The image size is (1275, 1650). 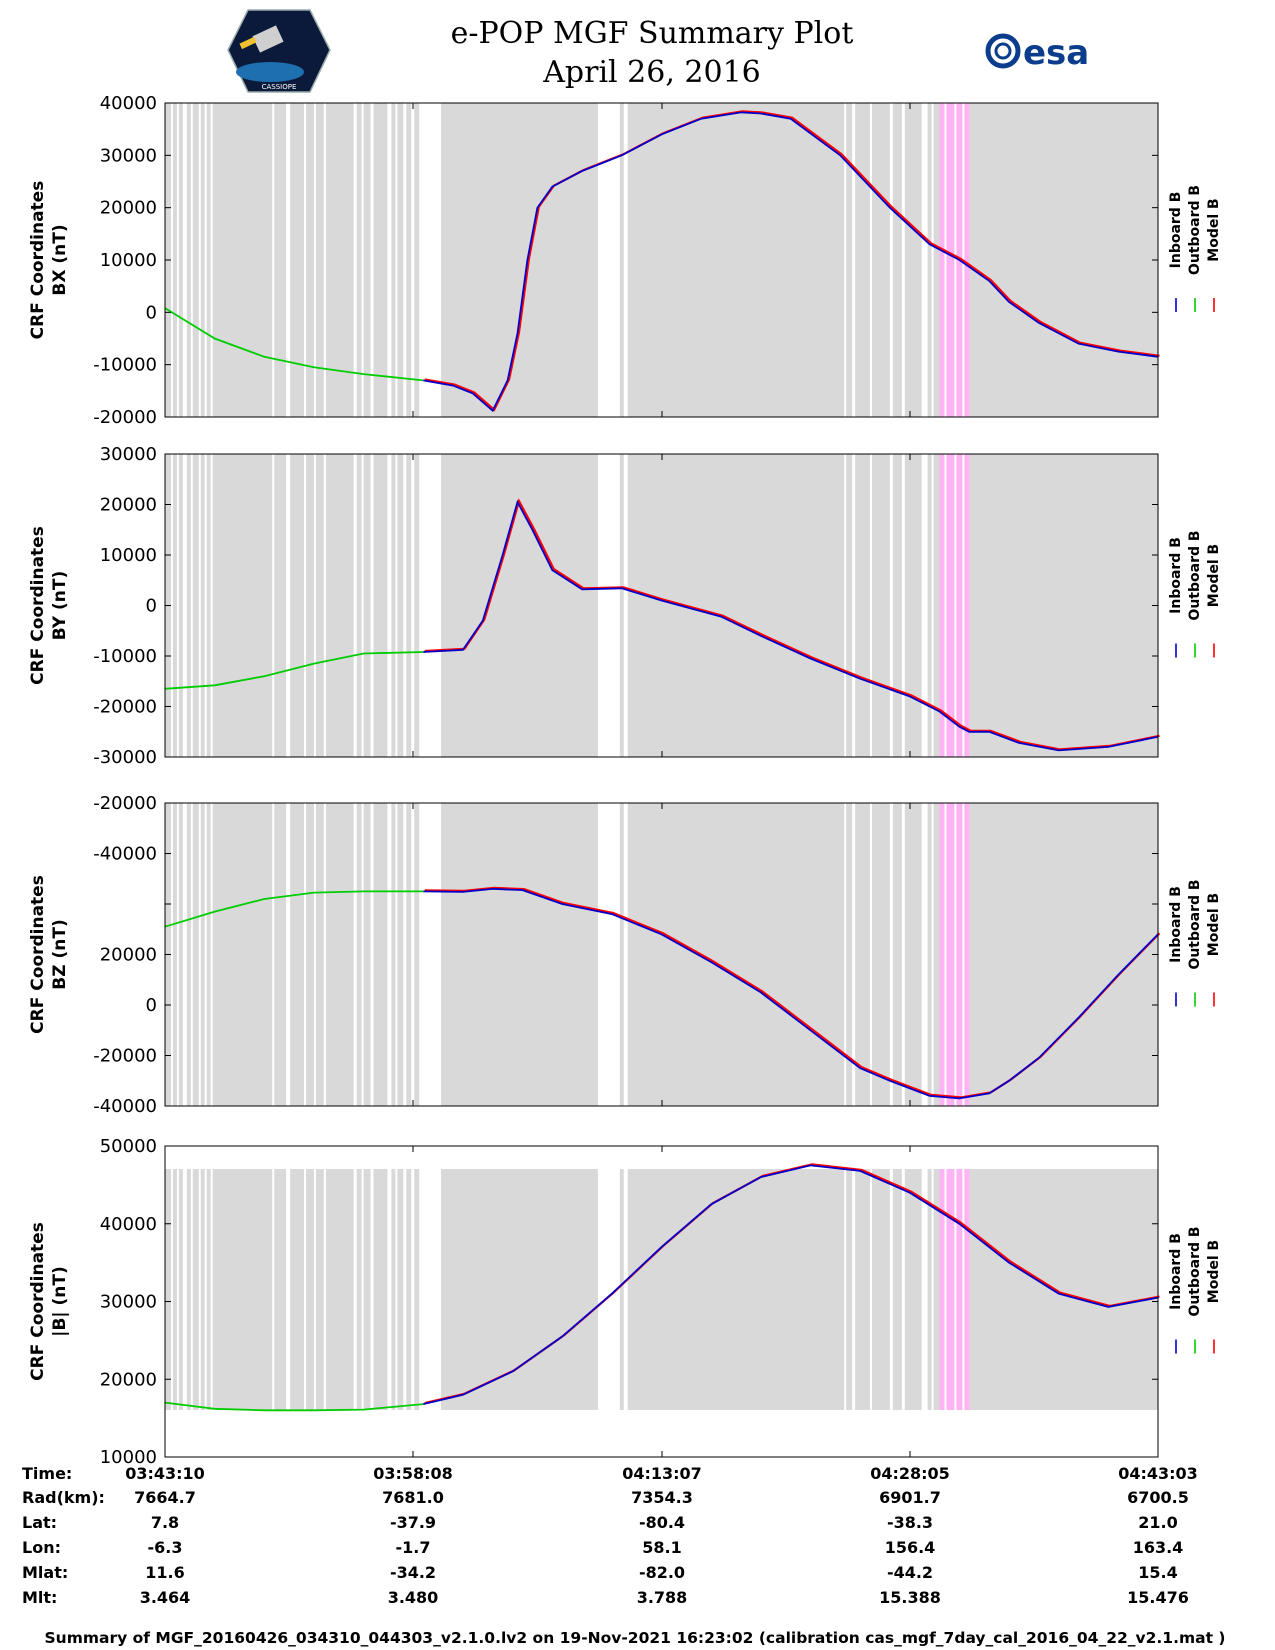 What do you see at coordinates (1195, 1271) in the screenshot?
I see `legend-label: Outboard B` at bounding box center [1195, 1271].